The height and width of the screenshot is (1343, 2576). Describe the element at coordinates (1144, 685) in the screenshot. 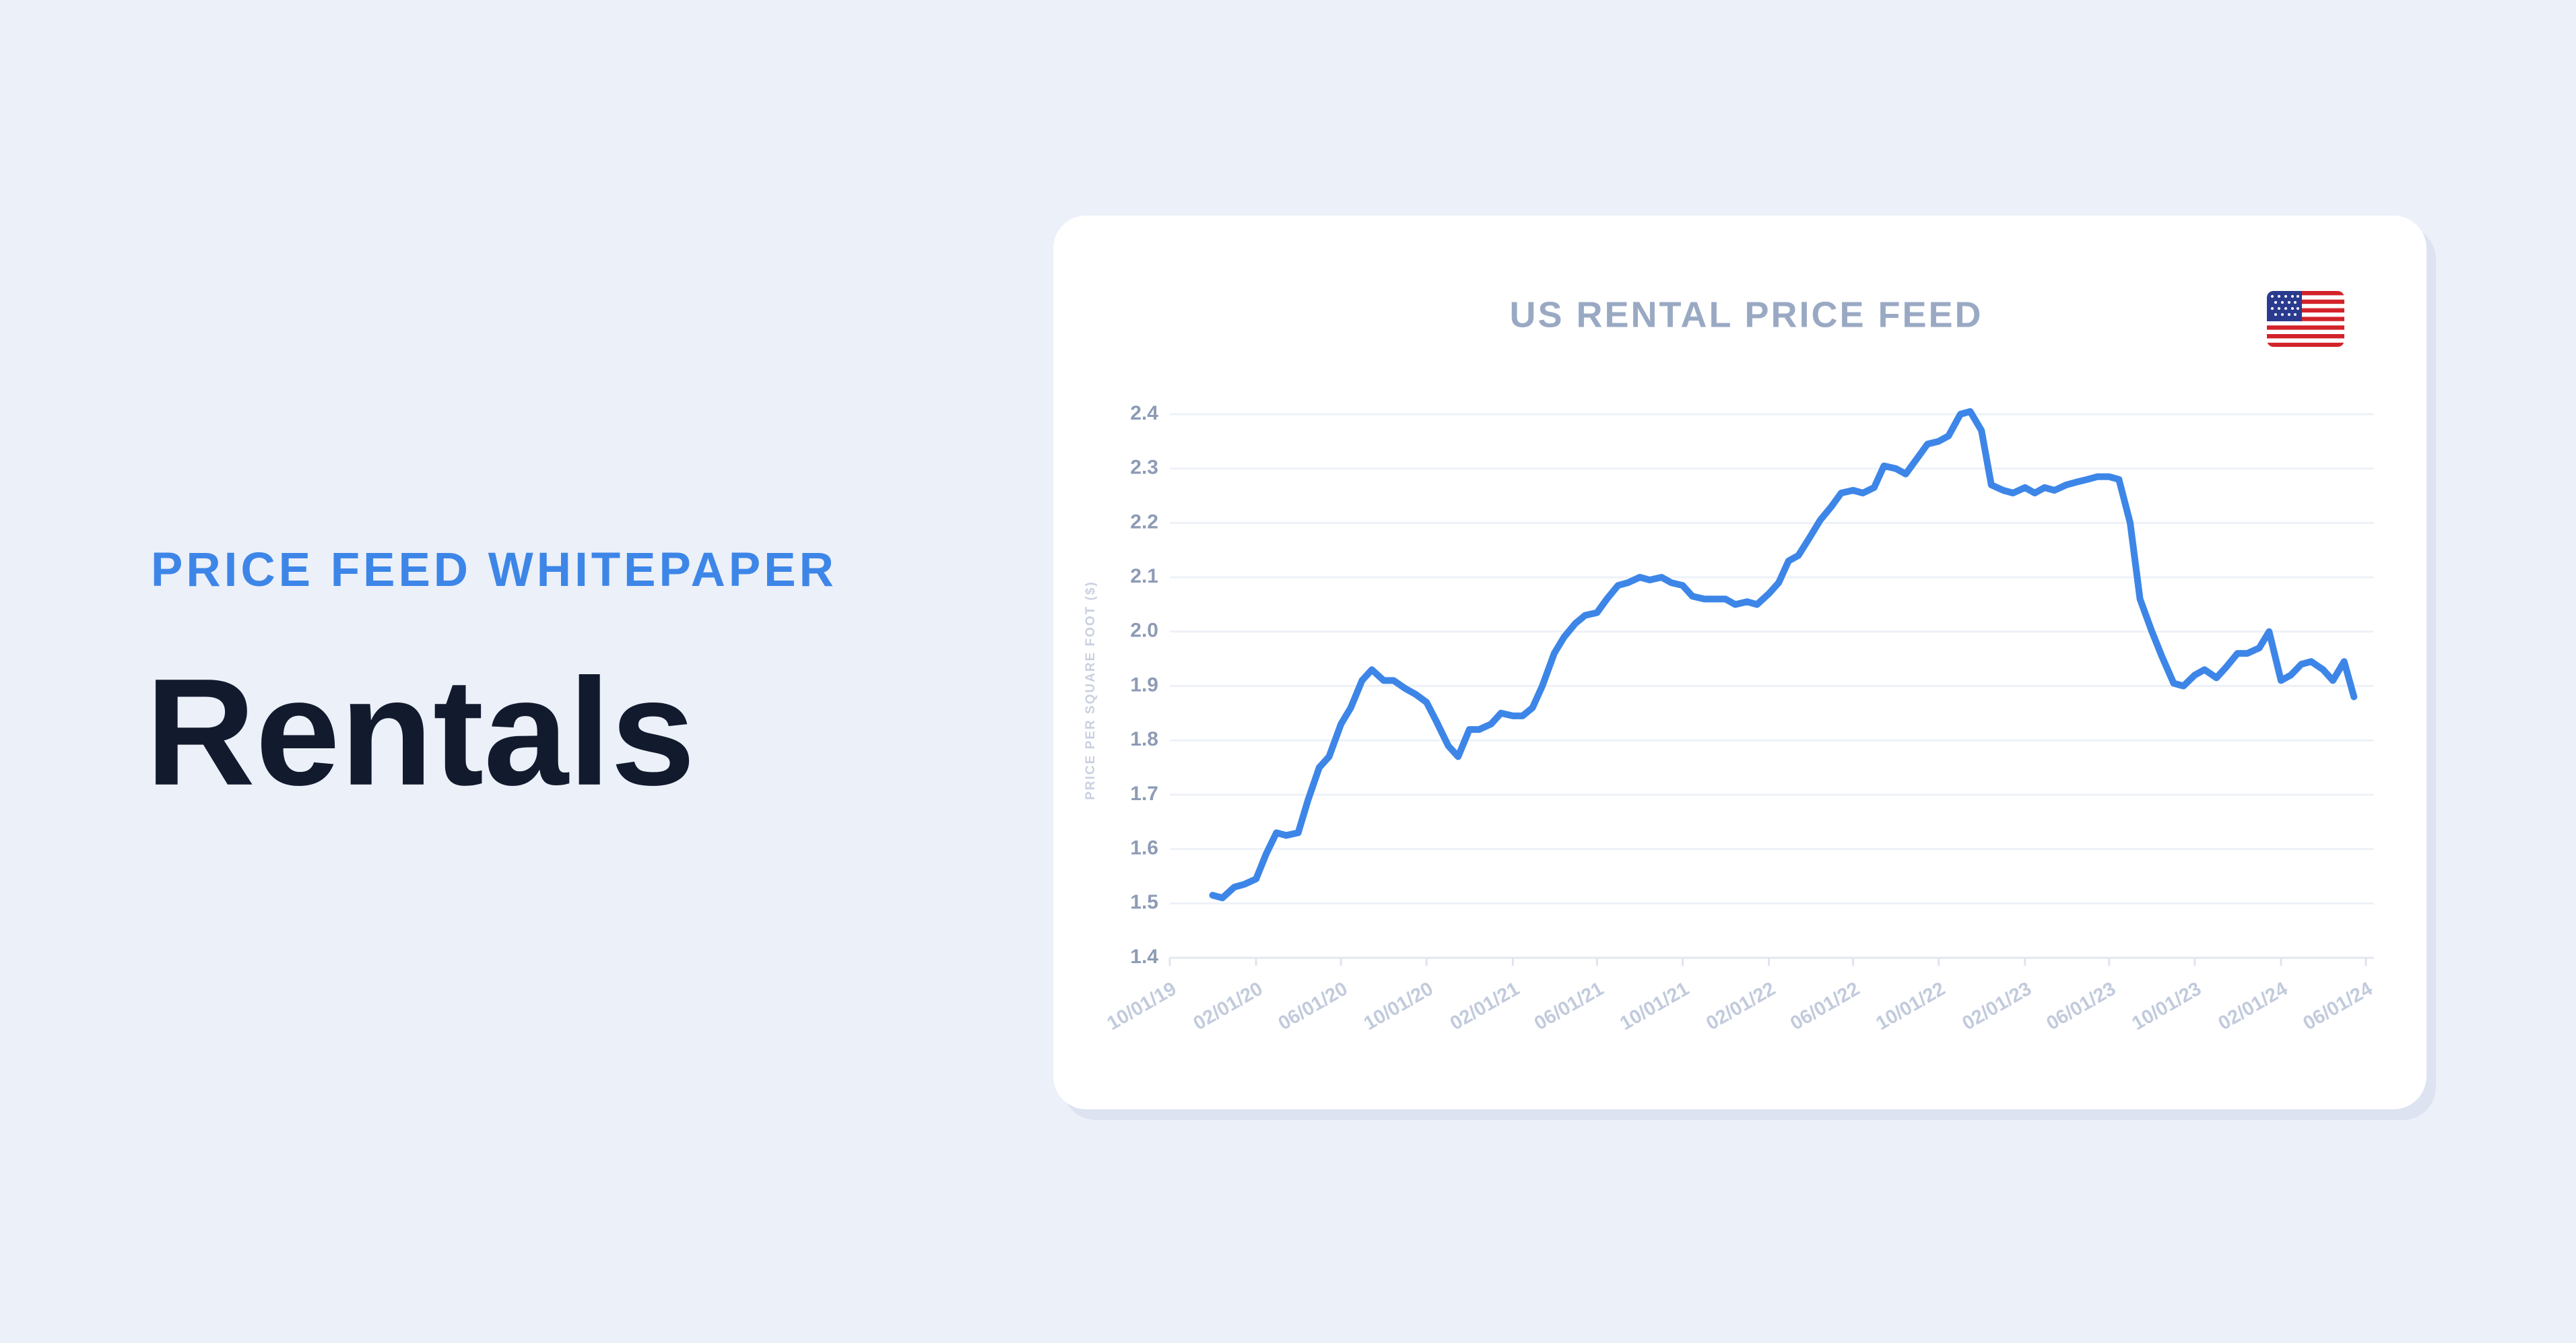

I see `y-tick-label: 1.9` at that location.